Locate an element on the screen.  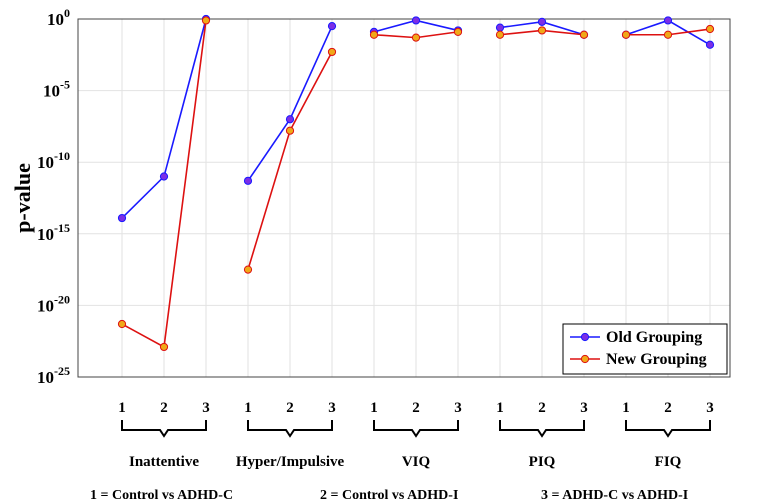
group-label: PIQ is located at coordinates (542, 462).